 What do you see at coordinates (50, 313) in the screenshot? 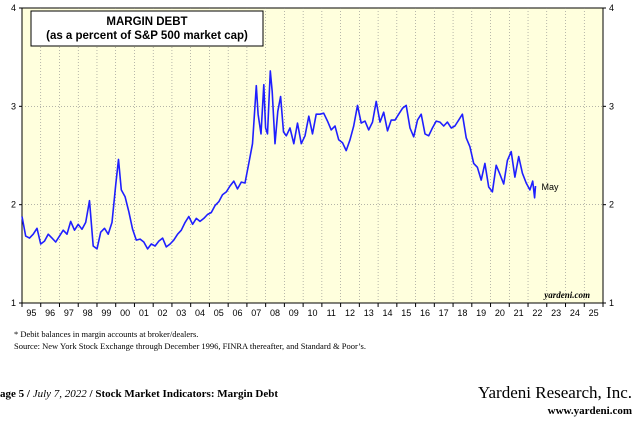
I see `x-tick-label: 96` at bounding box center [50, 313].